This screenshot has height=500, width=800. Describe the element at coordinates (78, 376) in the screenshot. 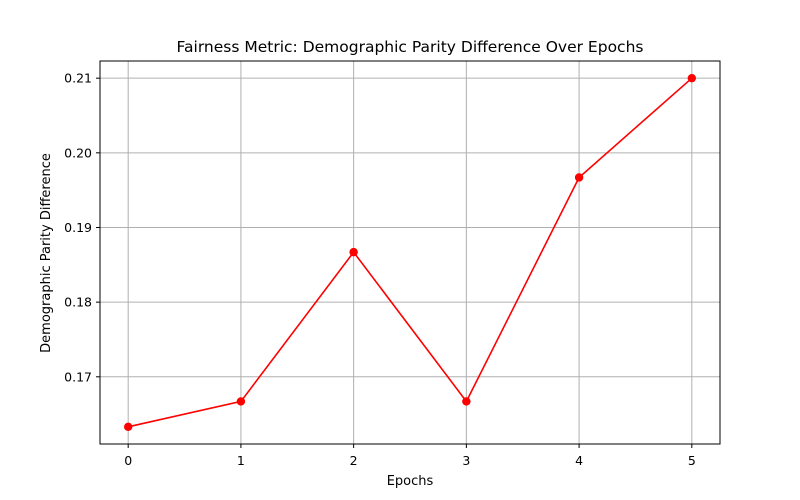

I see `y-tick-label: 0.17` at that location.